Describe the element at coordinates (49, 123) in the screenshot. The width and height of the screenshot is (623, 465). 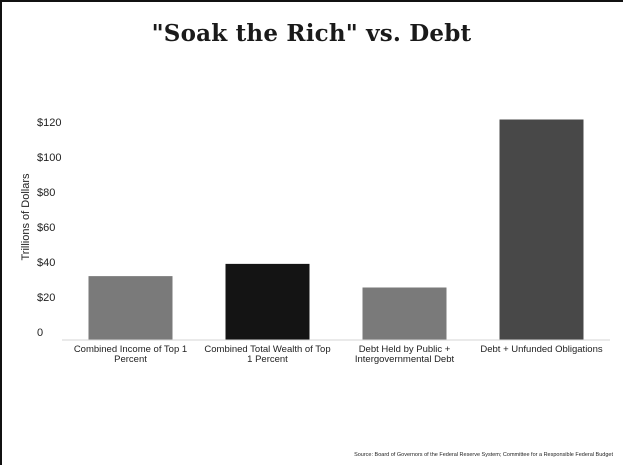
I see `y-tick-label: $120` at that location.